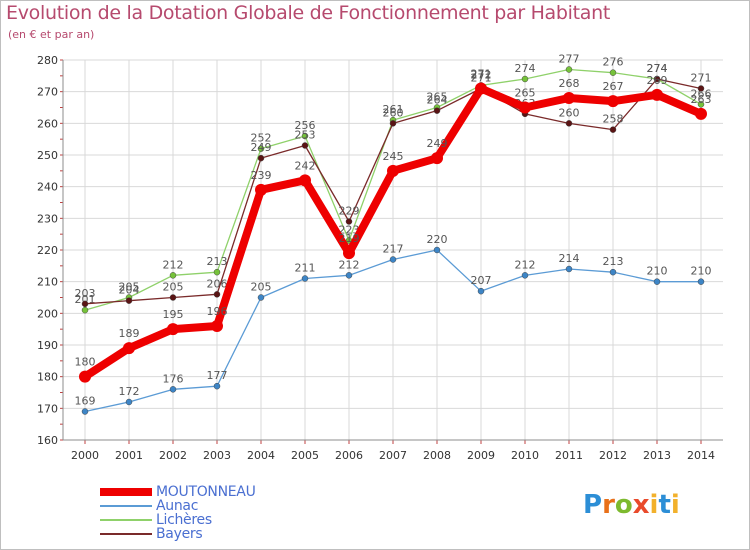 Image resolution: width=750 pixels, height=550 pixels. I want to click on x-tick-label: 2014, so click(701, 455).